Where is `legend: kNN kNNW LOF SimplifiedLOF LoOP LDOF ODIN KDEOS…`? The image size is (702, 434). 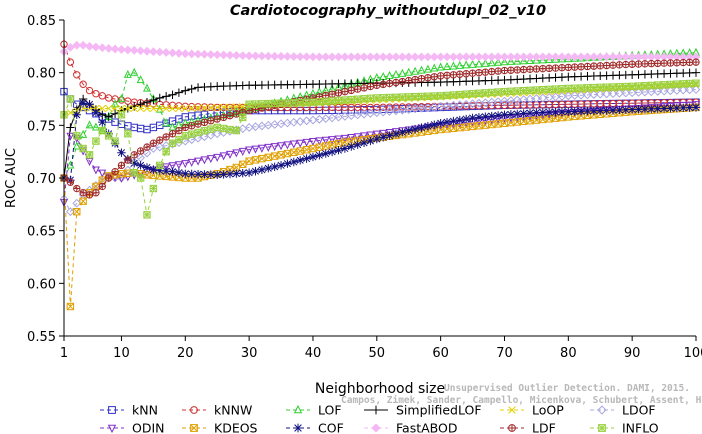
legend: kNN kNNW LOF SimplifiedLOF LoOP LDOF ODIN KDEOS… is located at coordinates (379, 418).